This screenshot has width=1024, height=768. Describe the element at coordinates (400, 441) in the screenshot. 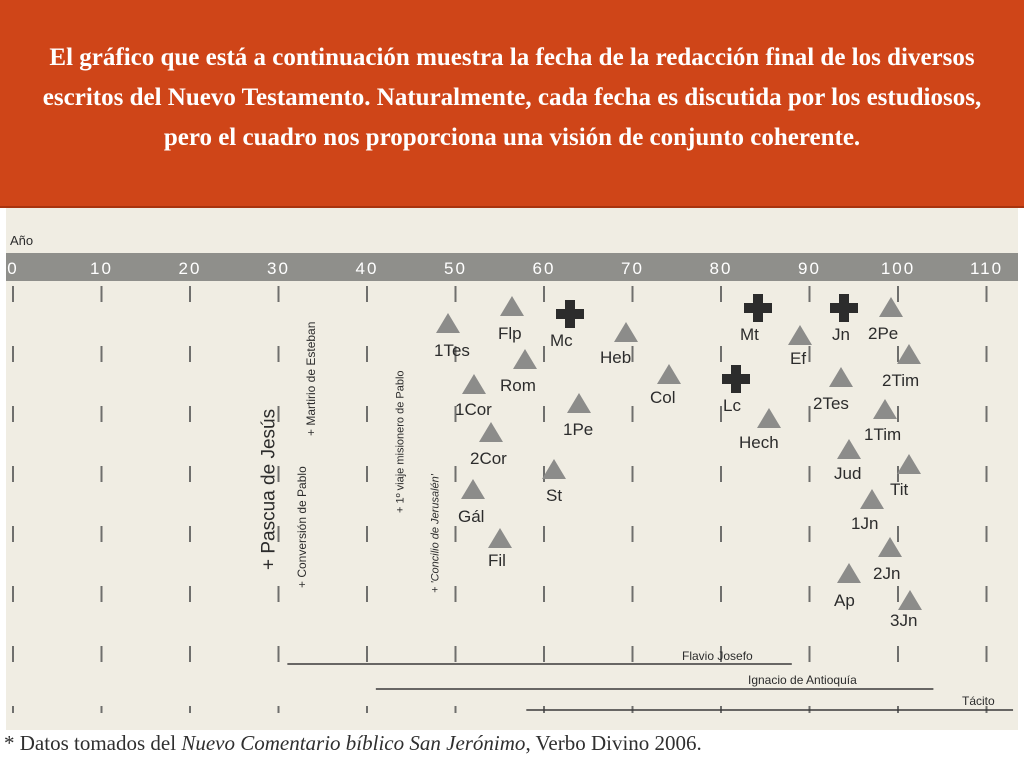

I see `event-label-3: + 1º viaje misionero de Pablo` at that location.